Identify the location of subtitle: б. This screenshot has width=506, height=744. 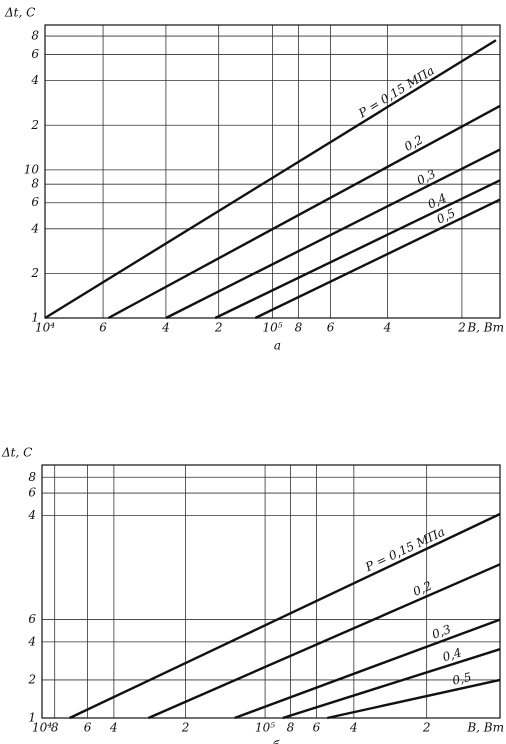
(276, 741).